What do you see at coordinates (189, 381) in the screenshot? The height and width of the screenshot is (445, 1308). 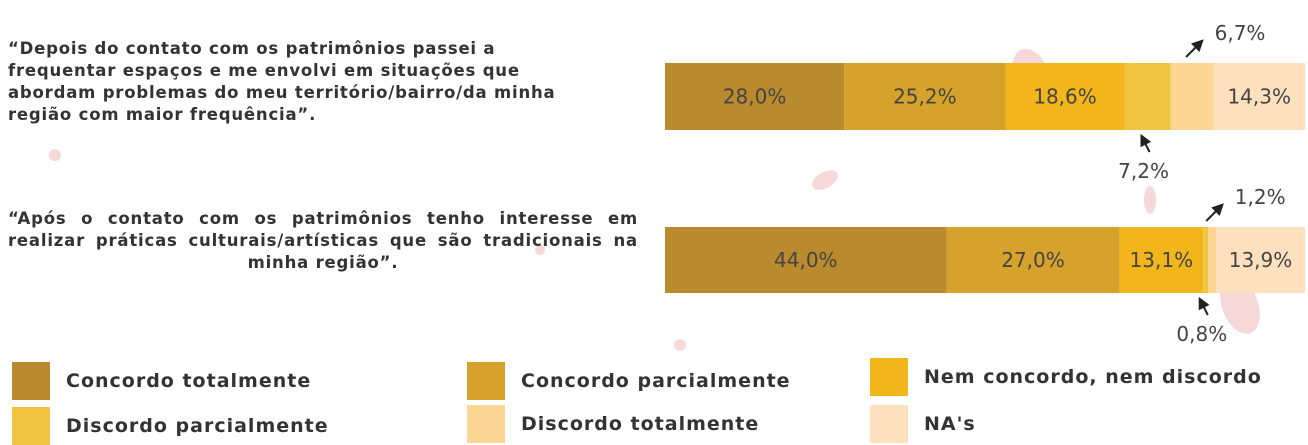 I see `legend-label: Concordo totalmente` at bounding box center [189, 381].